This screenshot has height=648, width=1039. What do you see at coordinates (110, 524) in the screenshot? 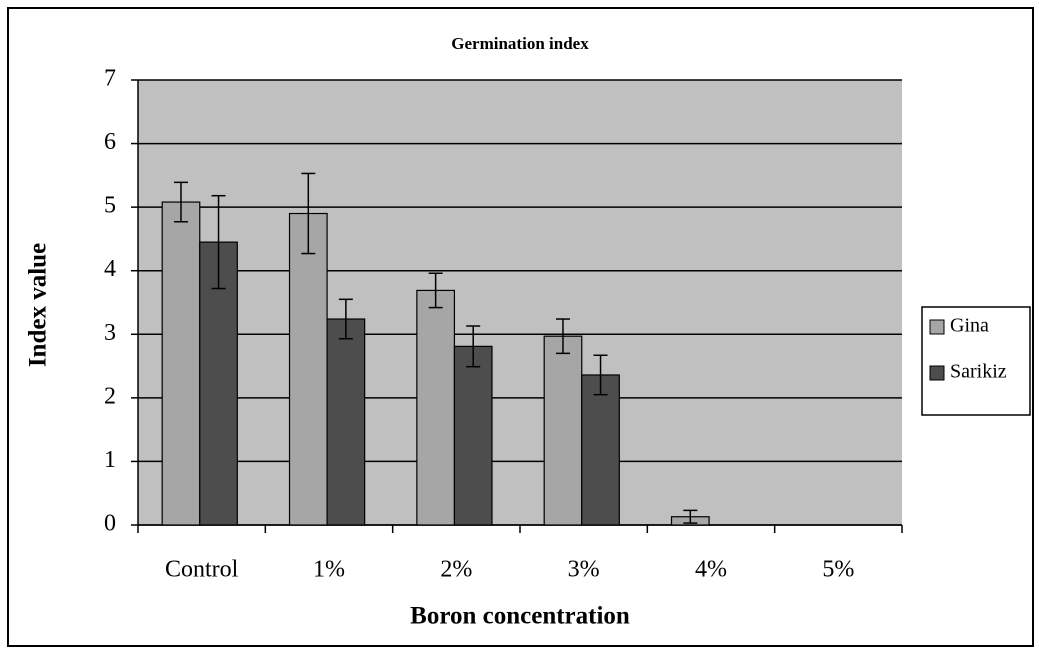
I see `y-tick-label: 0` at bounding box center [110, 524].